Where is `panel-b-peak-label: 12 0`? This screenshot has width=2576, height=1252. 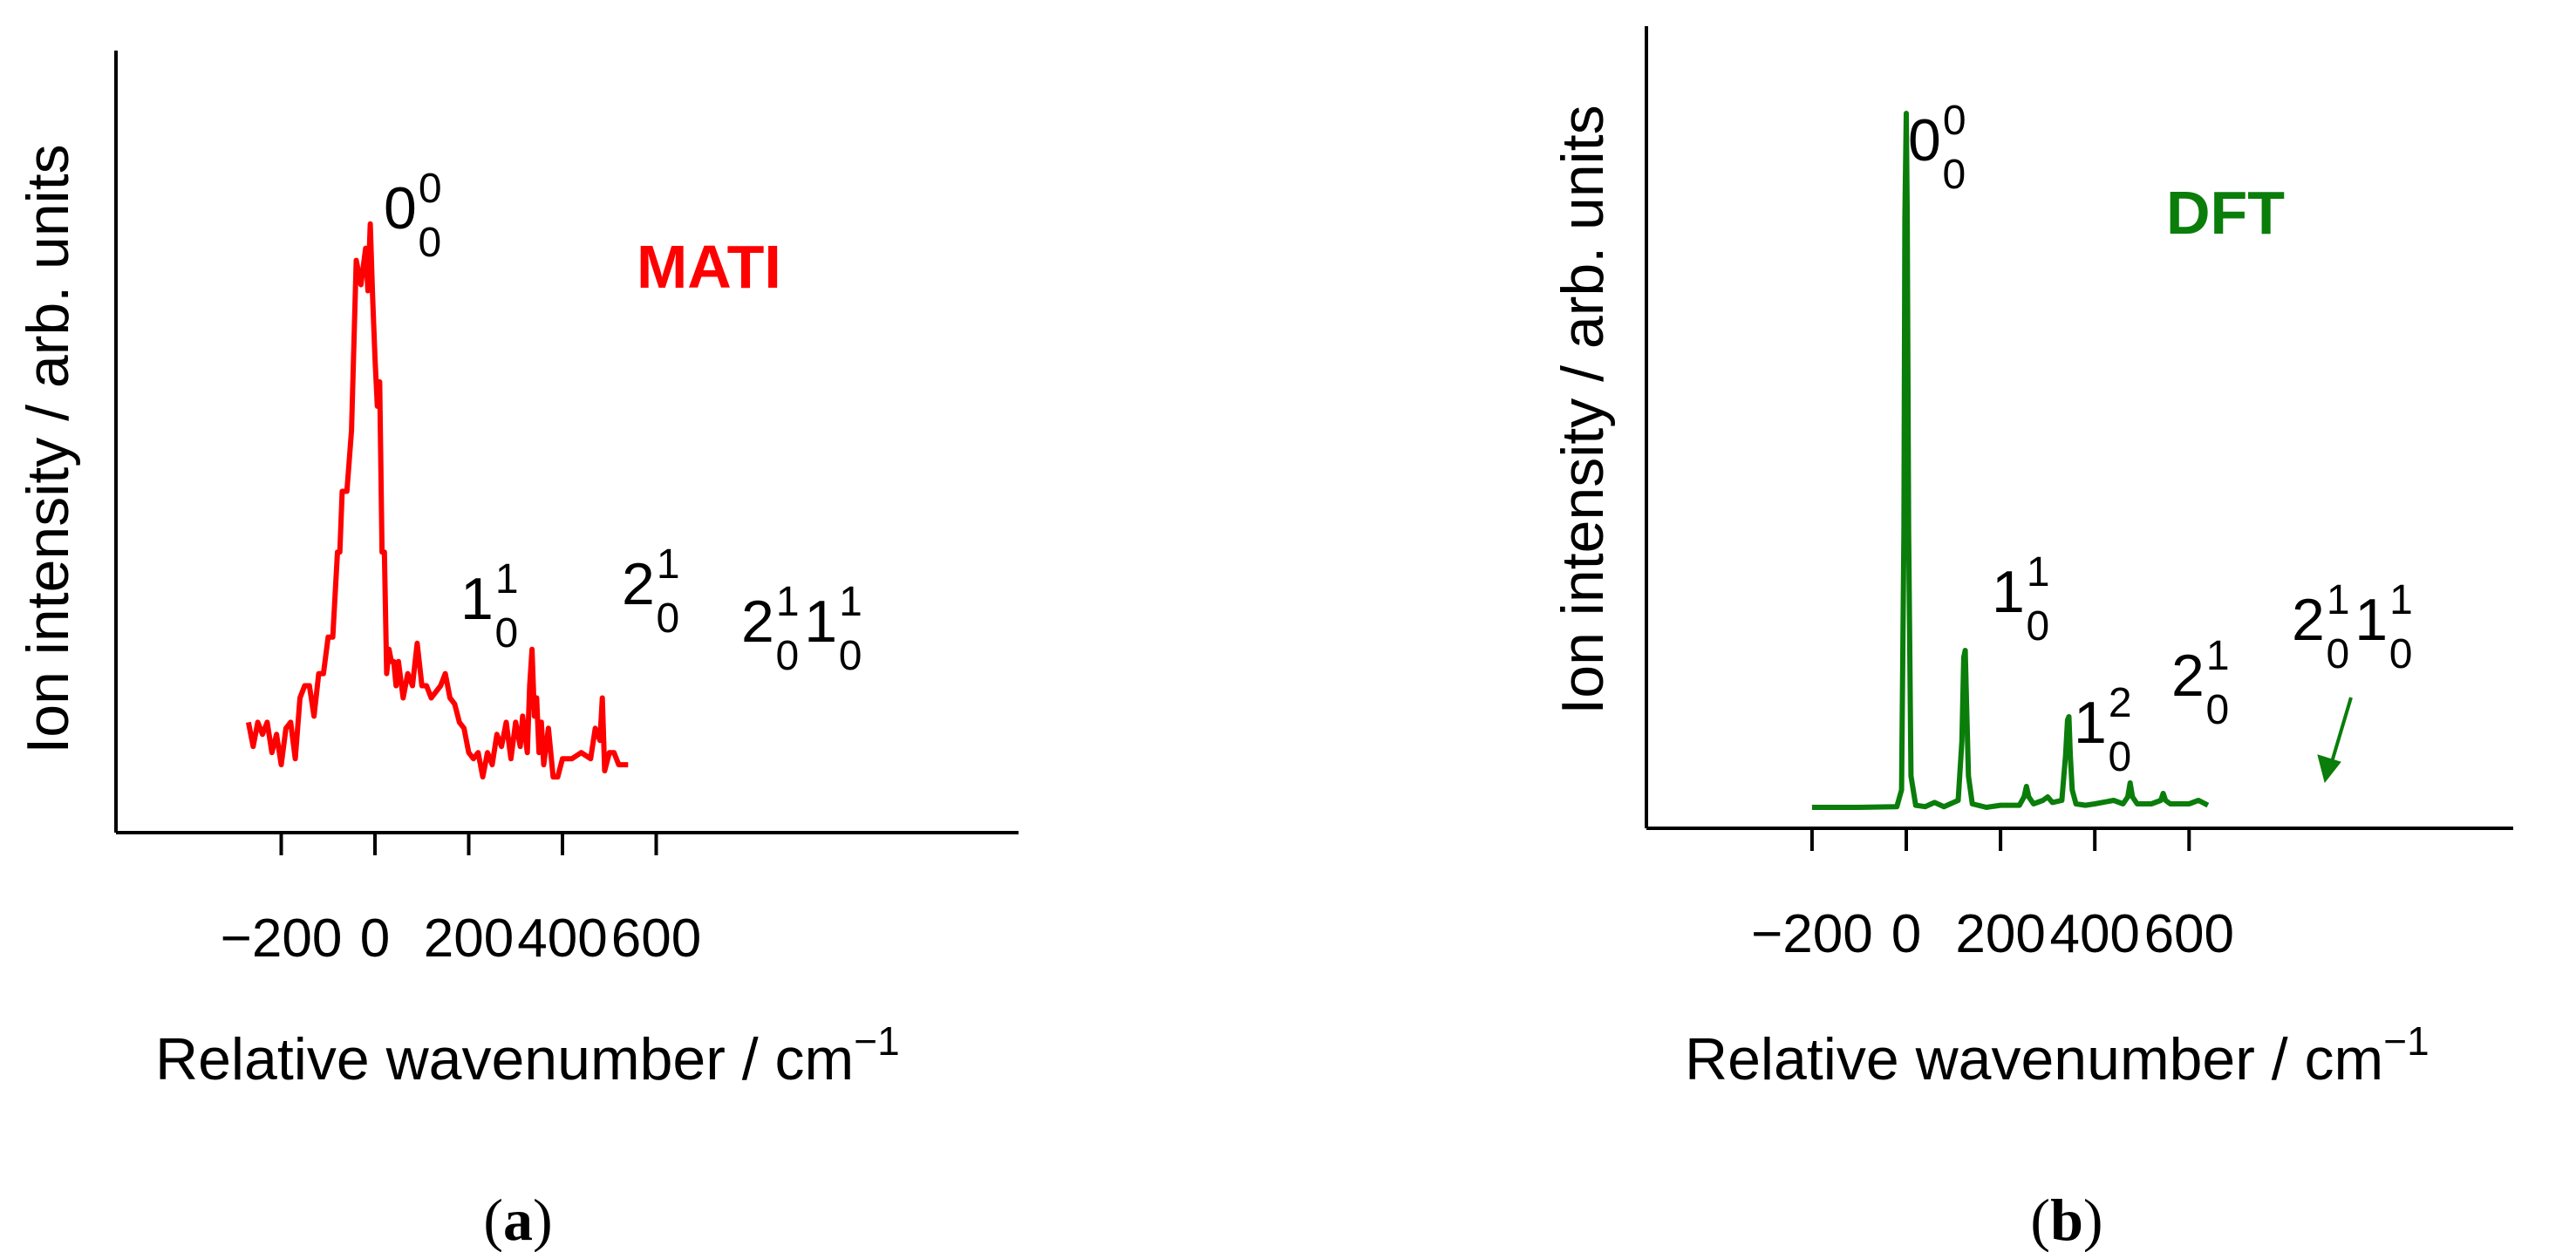 panel-b-peak-label: 12 0 is located at coordinates (2103, 730).